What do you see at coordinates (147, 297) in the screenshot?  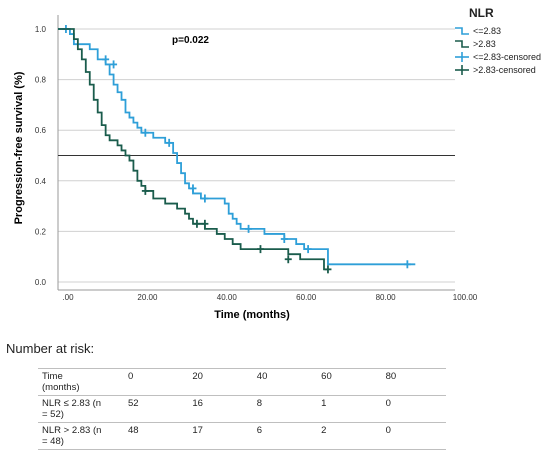 I see `x-tick-label: 20.00` at bounding box center [147, 297].